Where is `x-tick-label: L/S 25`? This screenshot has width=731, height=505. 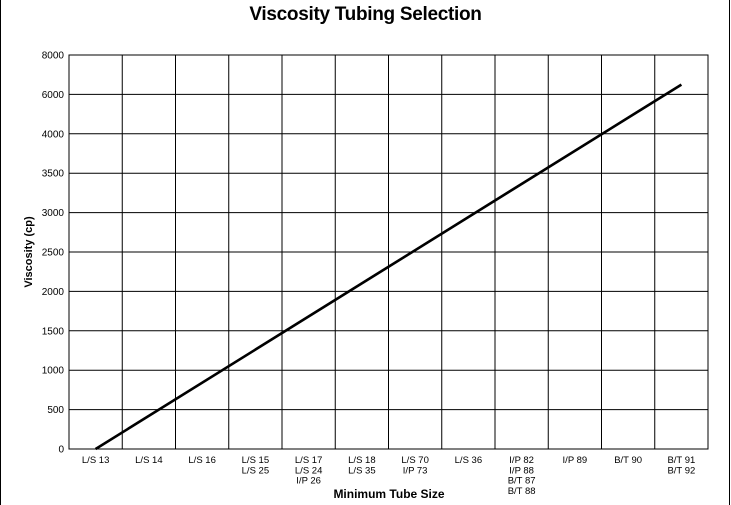
x-tick-label: L/S 25 is located at coordinates (255, 470).